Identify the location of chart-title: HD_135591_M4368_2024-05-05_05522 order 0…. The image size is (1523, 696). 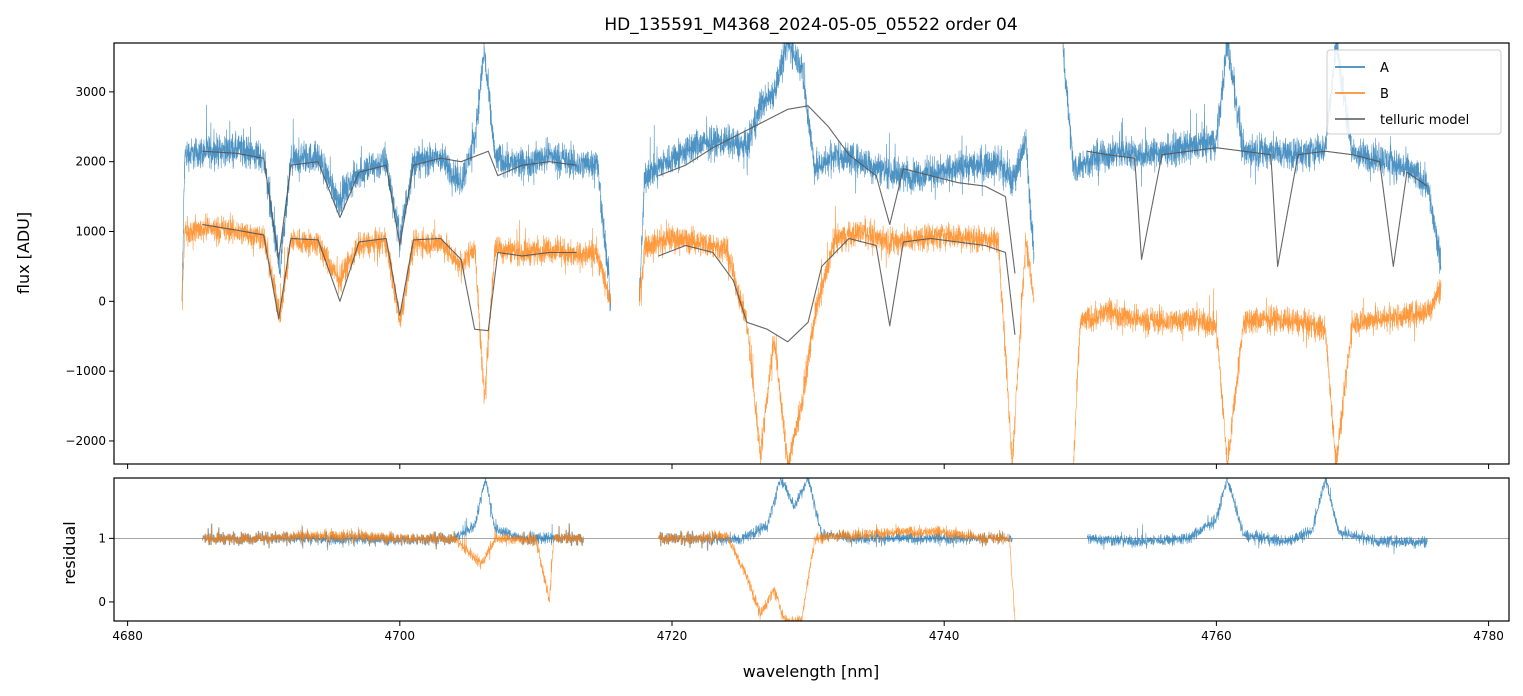
(810, 25).